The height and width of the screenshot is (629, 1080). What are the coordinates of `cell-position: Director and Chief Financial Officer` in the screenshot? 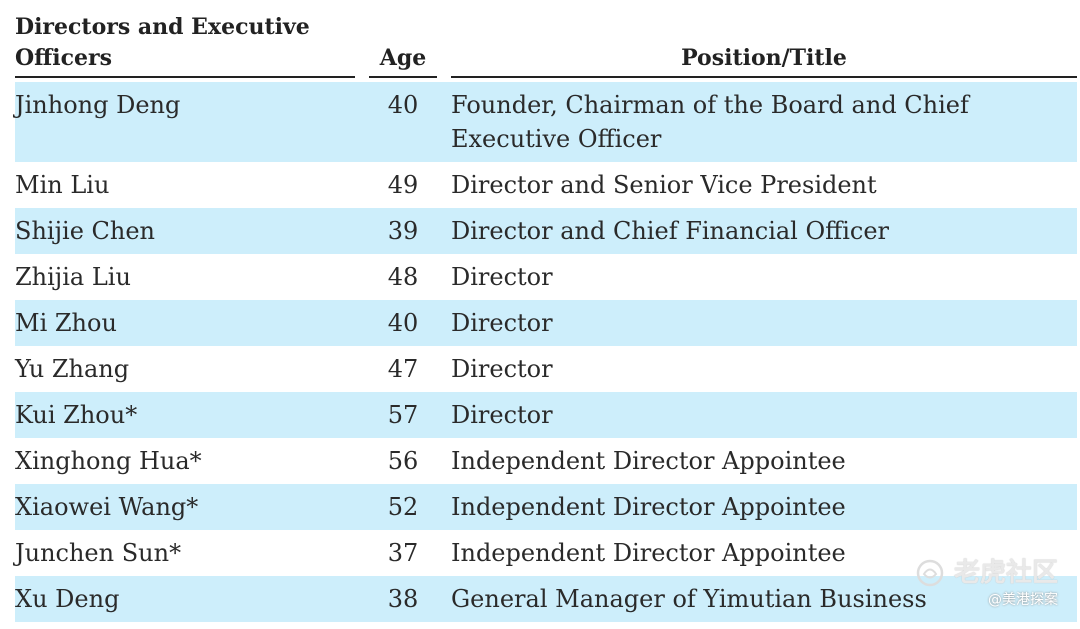 It's located at (670, 231).